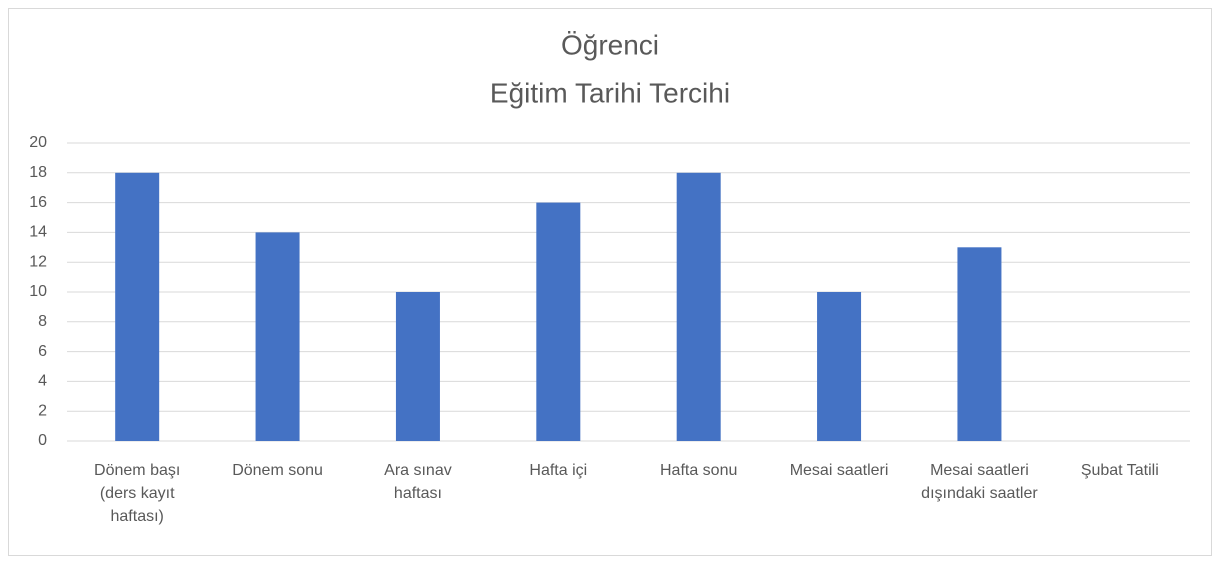 The width and height of the screenshot is (1221, 565). Describe the element at coordinates (42, 321) in the screenshot. I see `y-tick-label: 8` at that location.